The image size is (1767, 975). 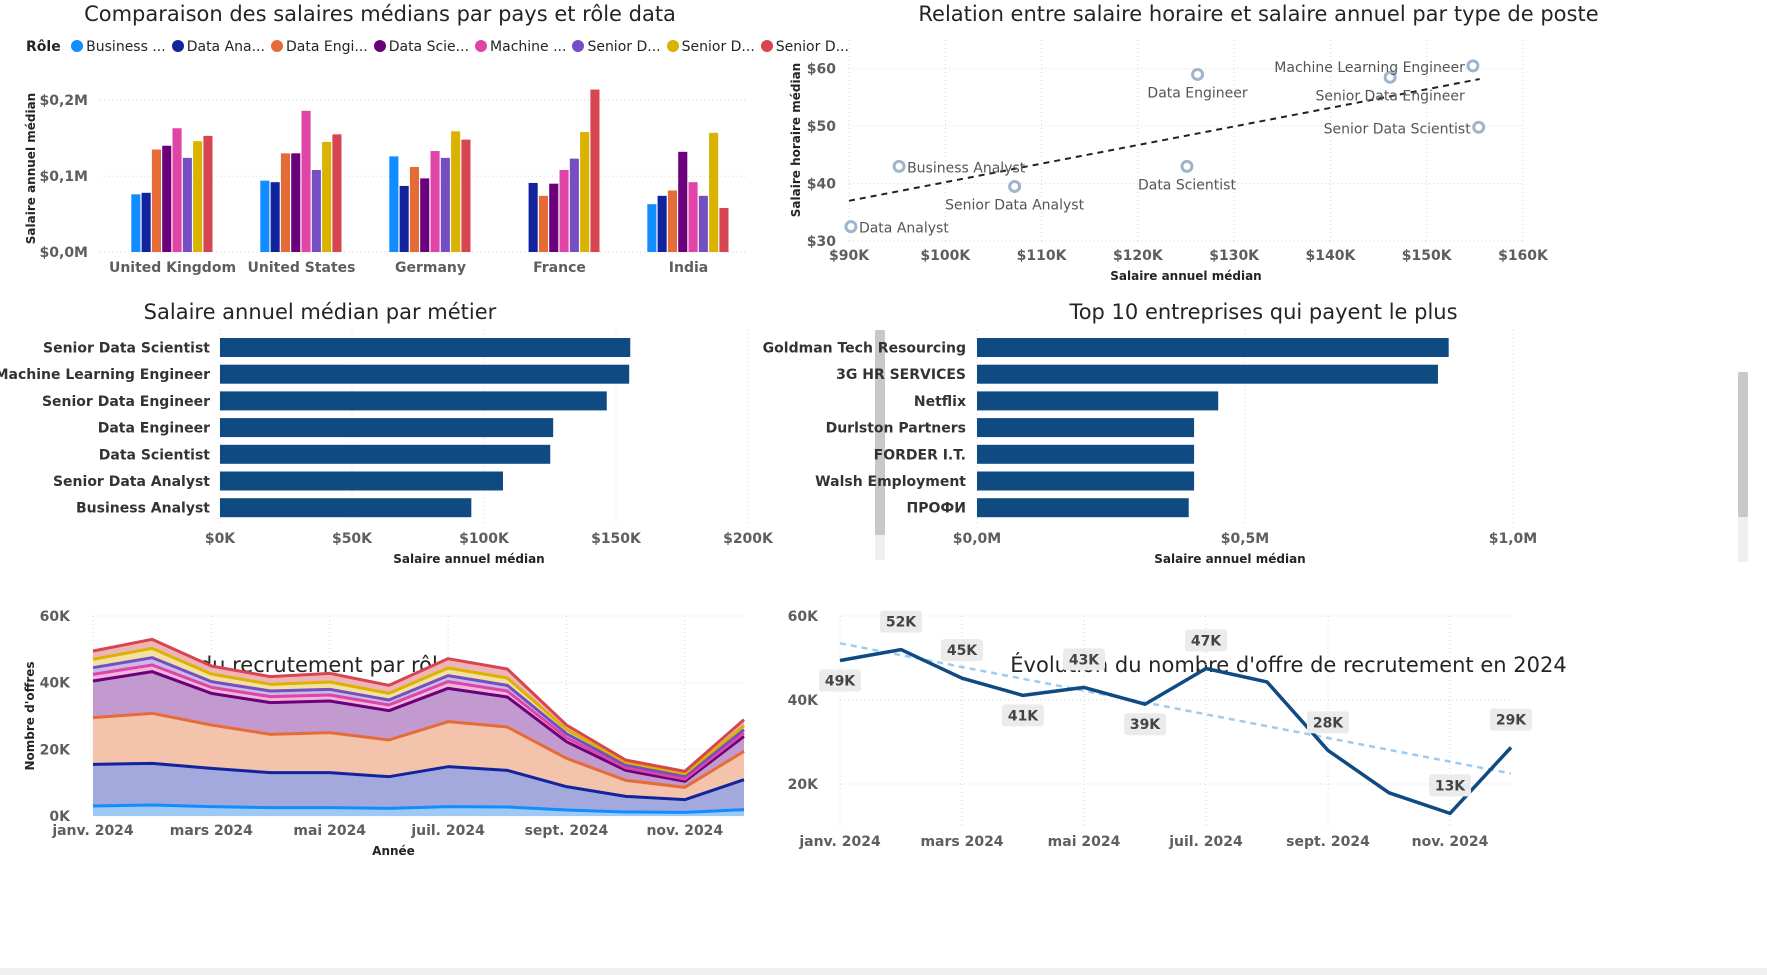 What do you see at coordinates (1206, 642) in the screenshot?
I see `data-label: 47K` at bounding box center [1206, 642].